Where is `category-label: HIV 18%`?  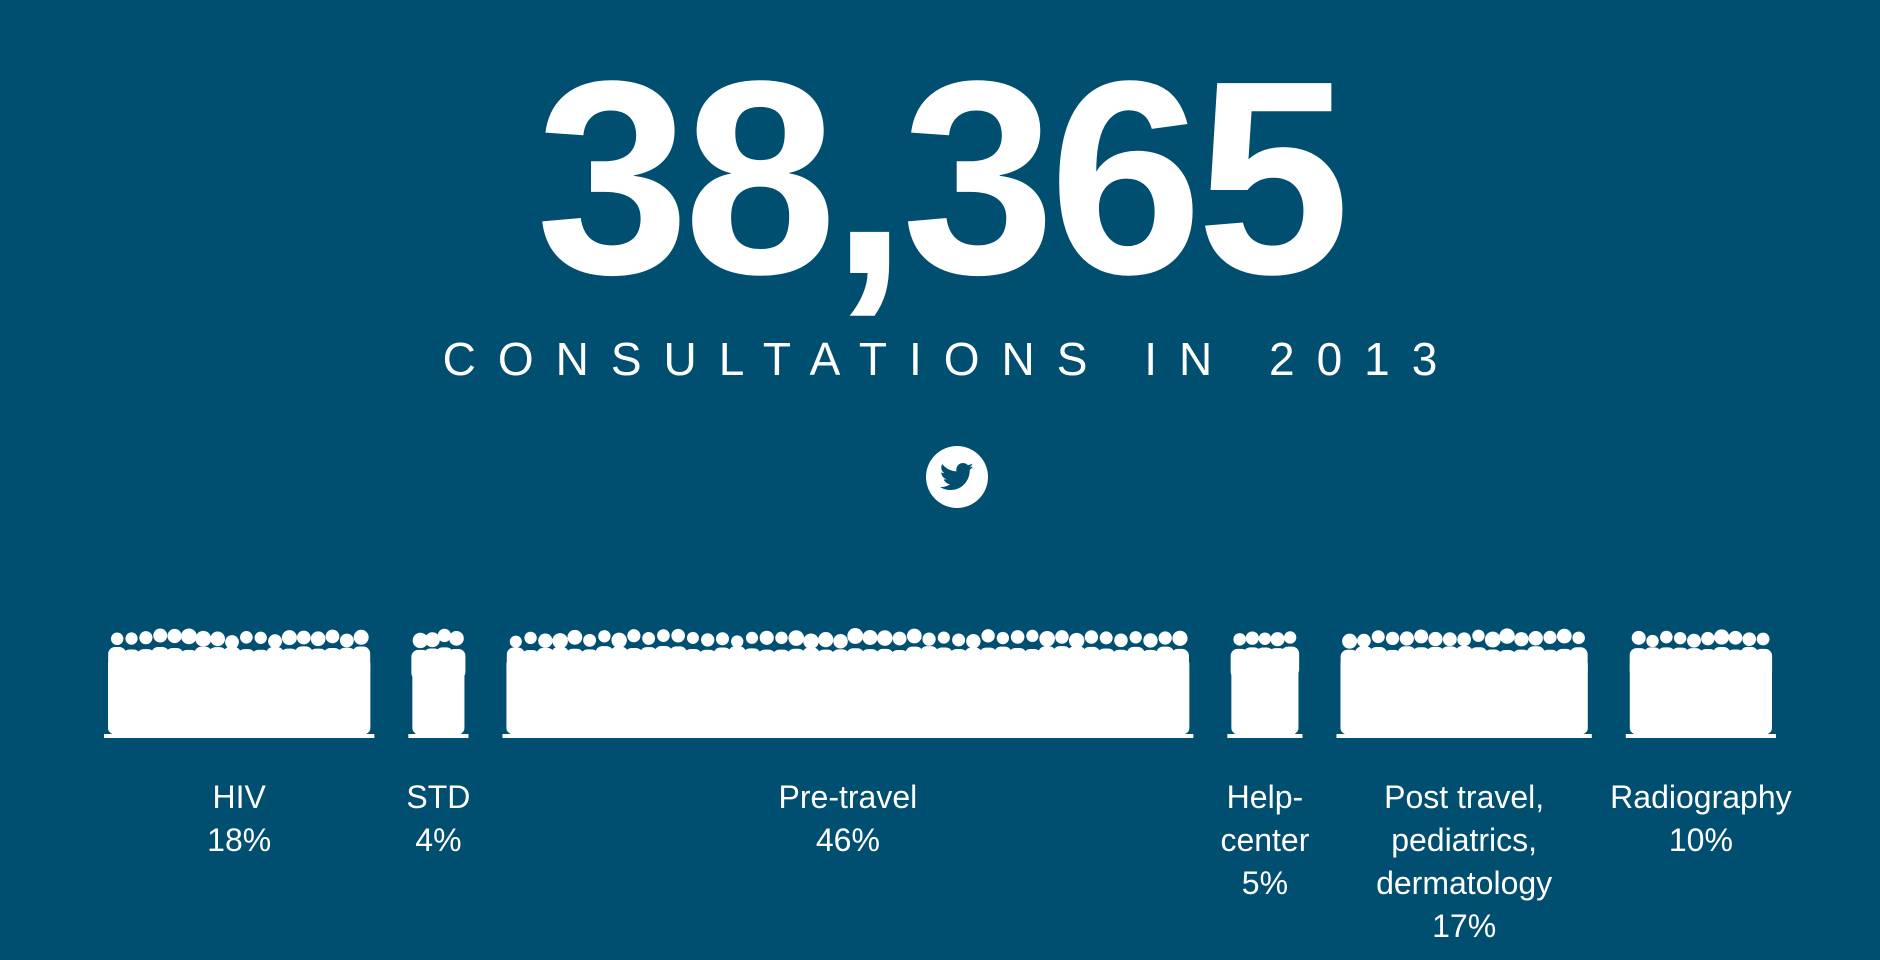 category-label: HIV 18% is located at coordinates (239, 819).